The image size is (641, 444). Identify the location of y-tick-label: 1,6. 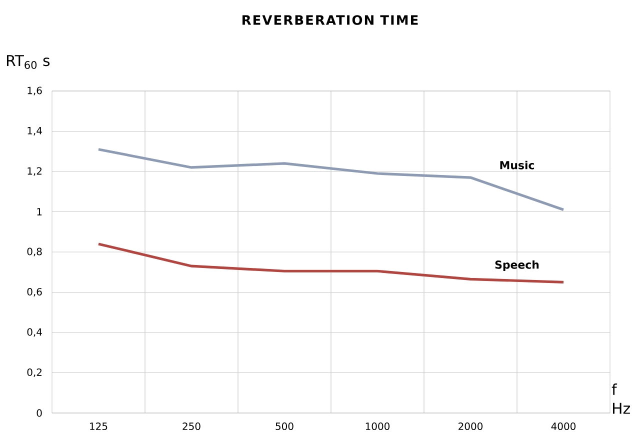
(35, 91).